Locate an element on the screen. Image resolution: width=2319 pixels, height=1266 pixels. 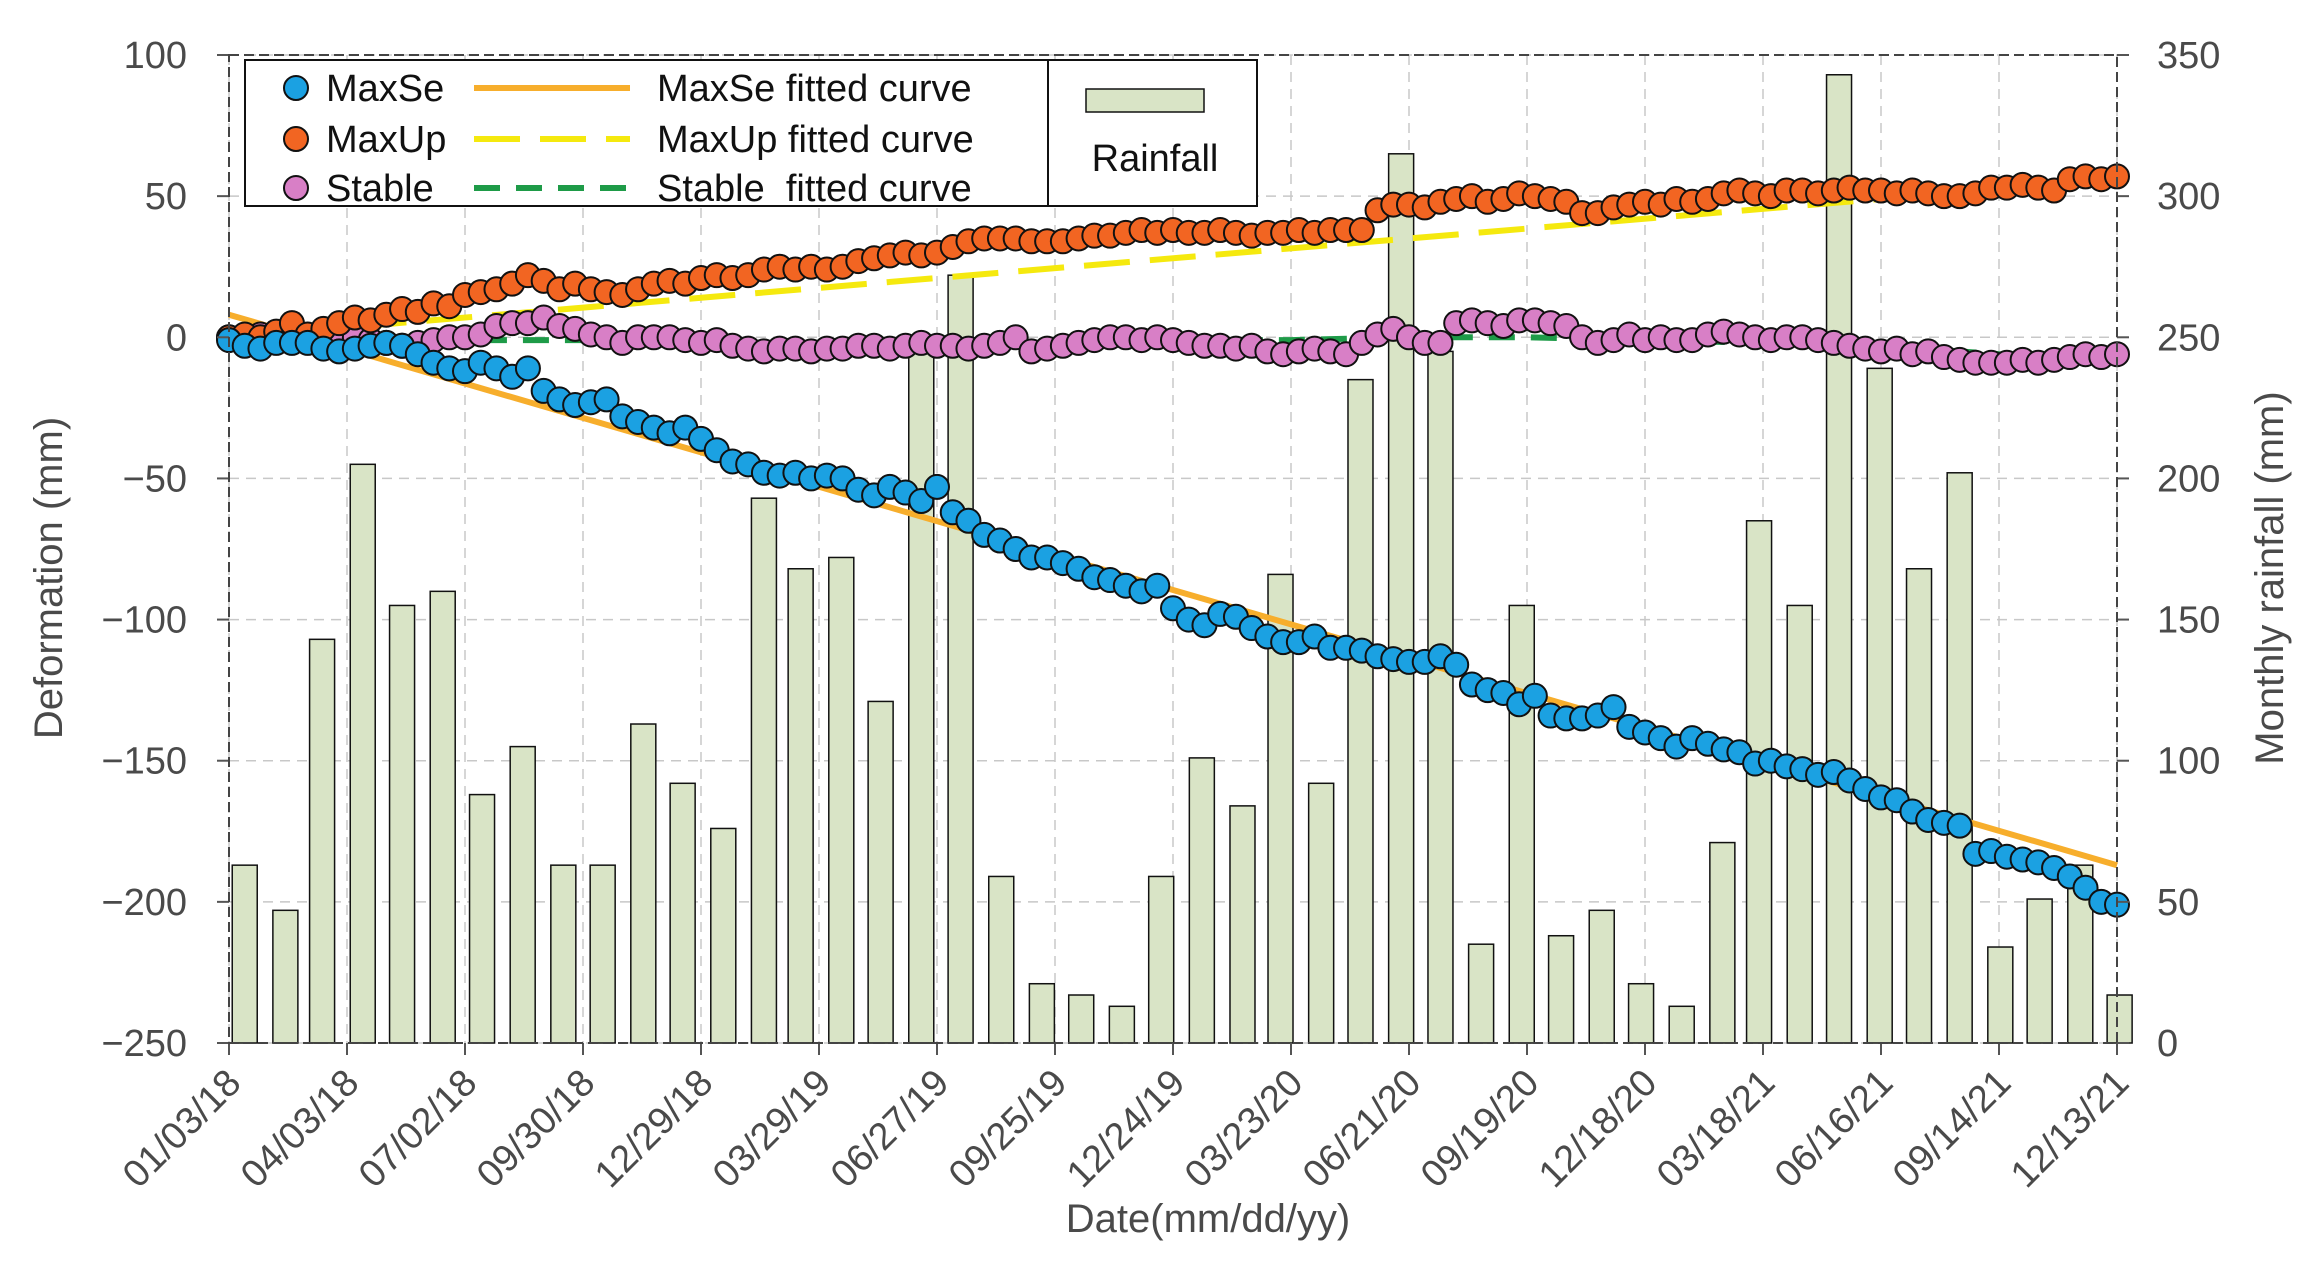
y-tick-label: 100 is located at coordinates (155, 56).